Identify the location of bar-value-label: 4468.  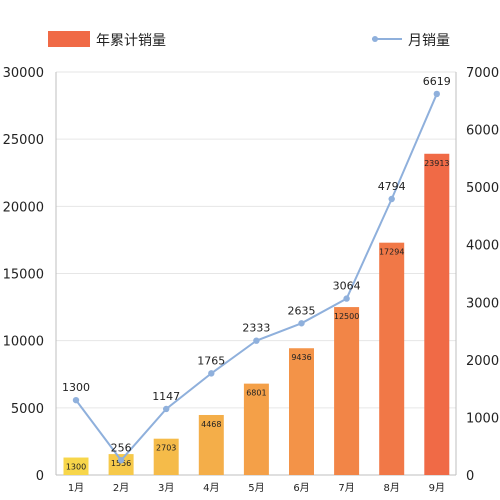
(211, 424).